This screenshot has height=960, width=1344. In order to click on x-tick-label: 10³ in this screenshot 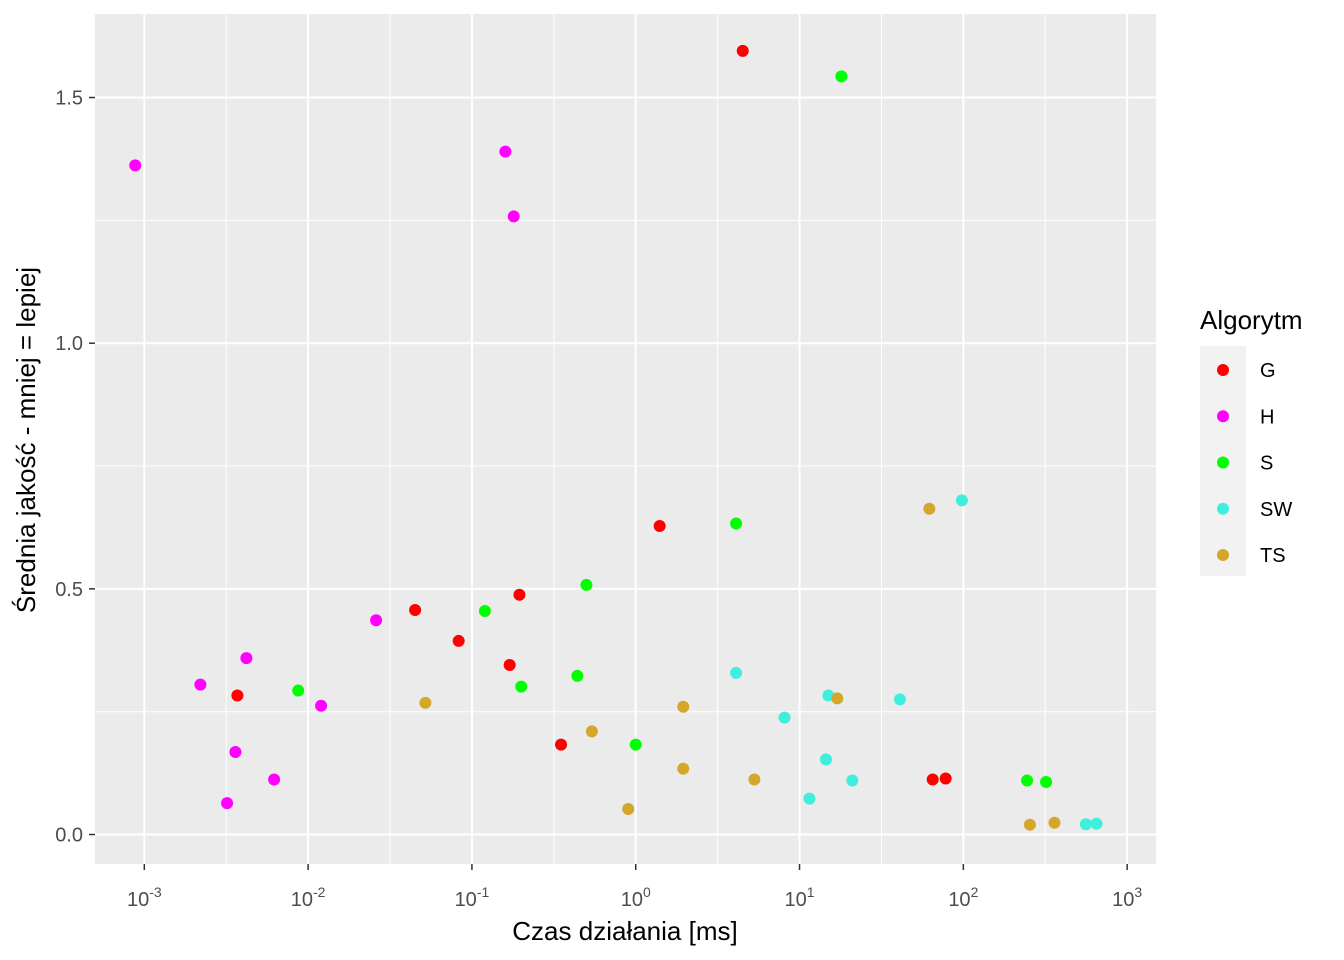, I will do `click(1127, 897)`.